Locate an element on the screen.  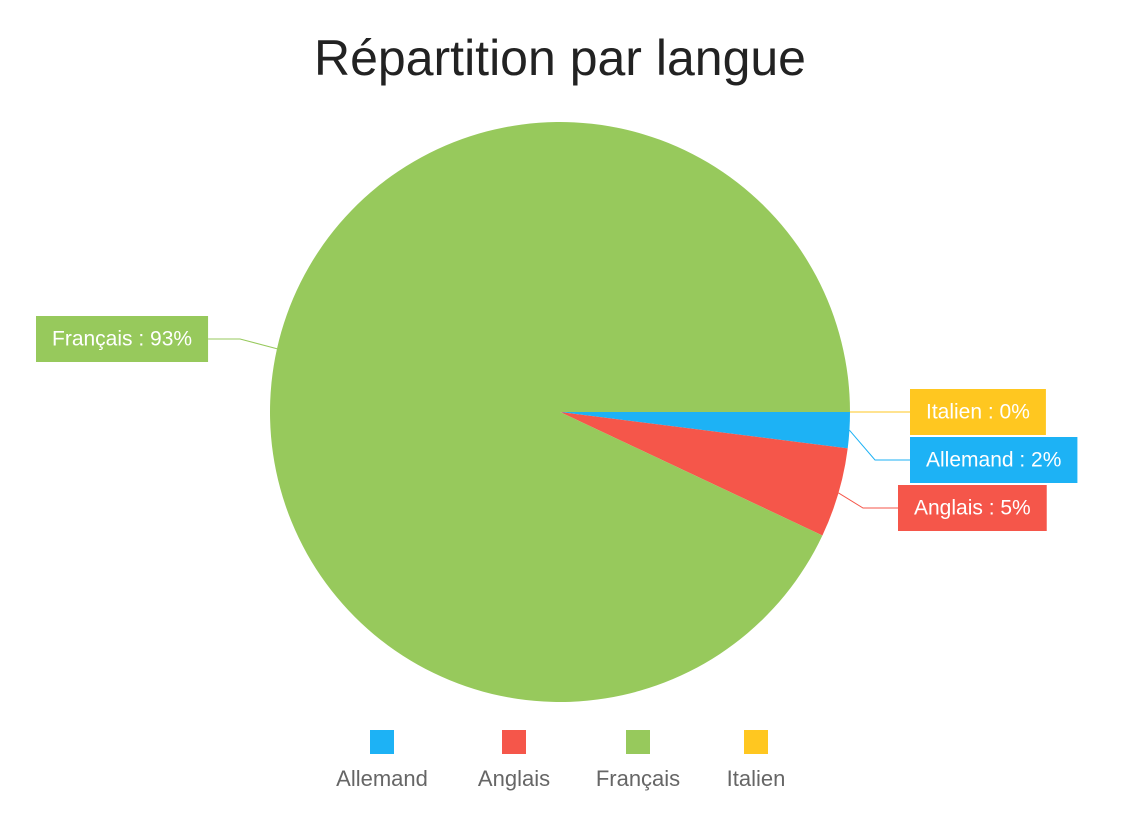
data-label: Français : 93% is located at coordinates (122, 339).